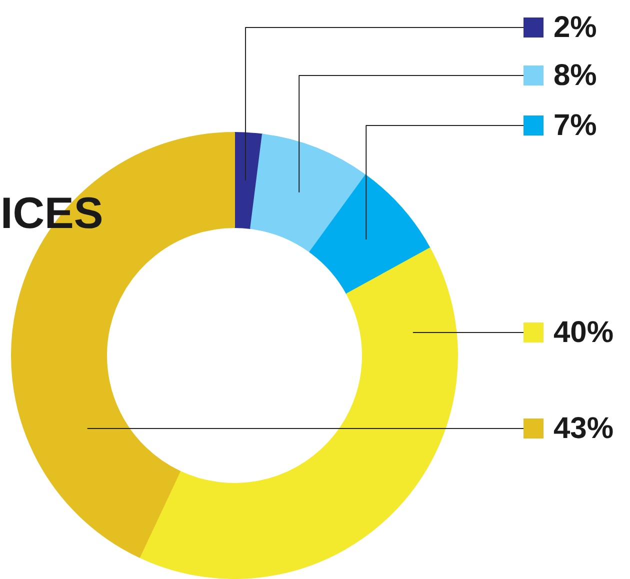 The image size is (630, 579). Describe the element at coordinates (575, 75) in the screenshot. I see `data-label: 8%` at that location.